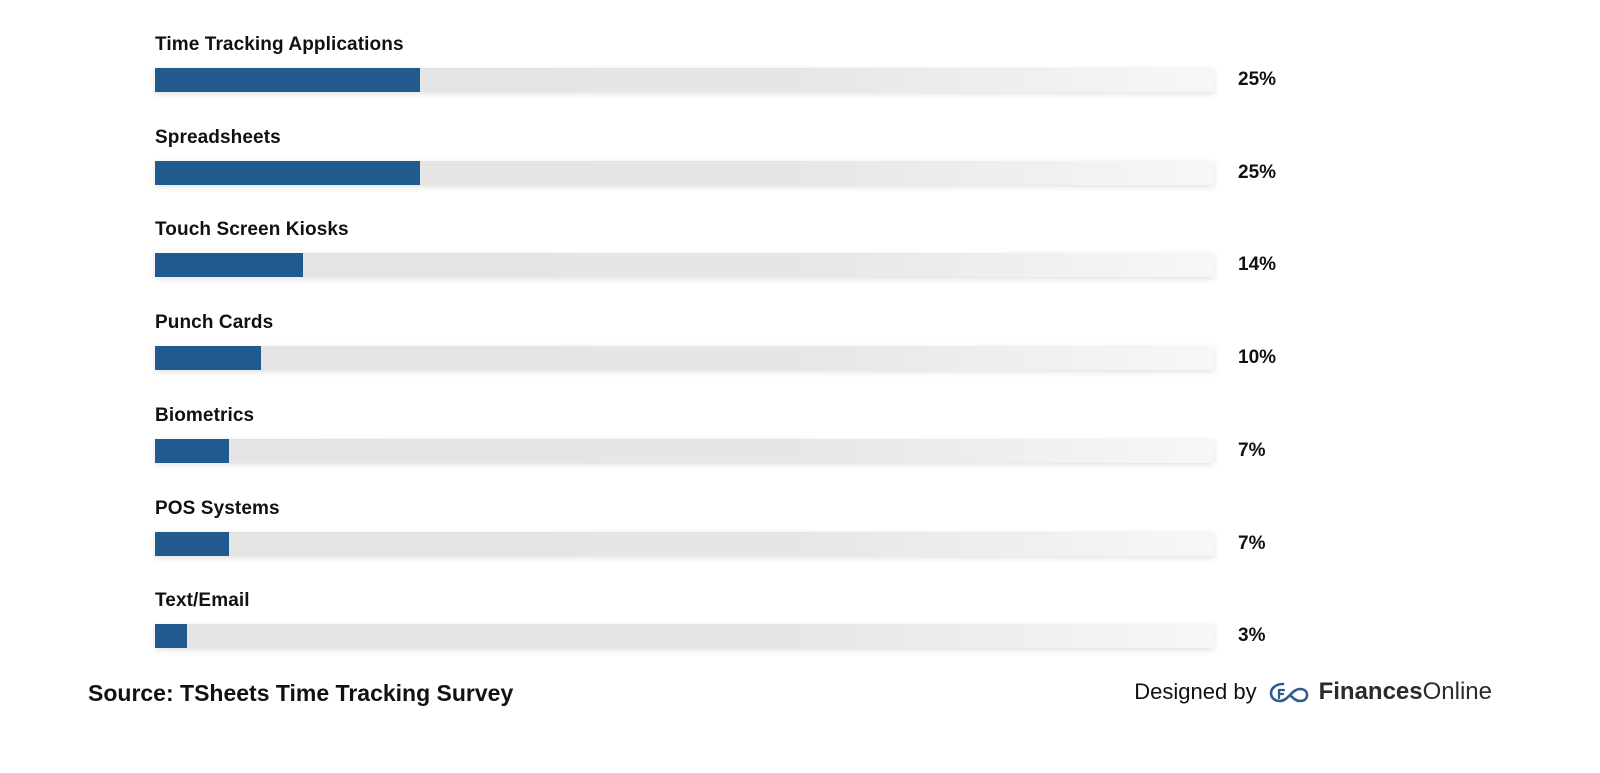 This screenshot has width=1600, height=773. I want to click on bar-row: POS Systems 7%, so click(755, 538).